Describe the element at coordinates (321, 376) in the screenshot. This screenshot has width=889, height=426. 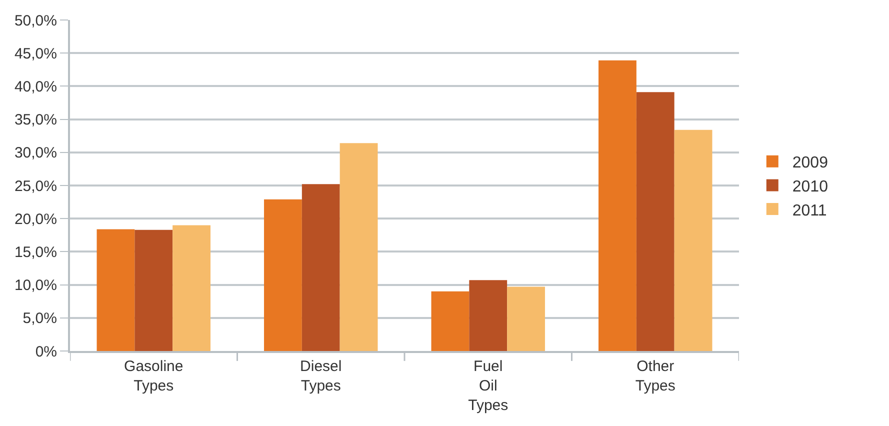
I see `x-tick-label: Diesel Types` at that location.